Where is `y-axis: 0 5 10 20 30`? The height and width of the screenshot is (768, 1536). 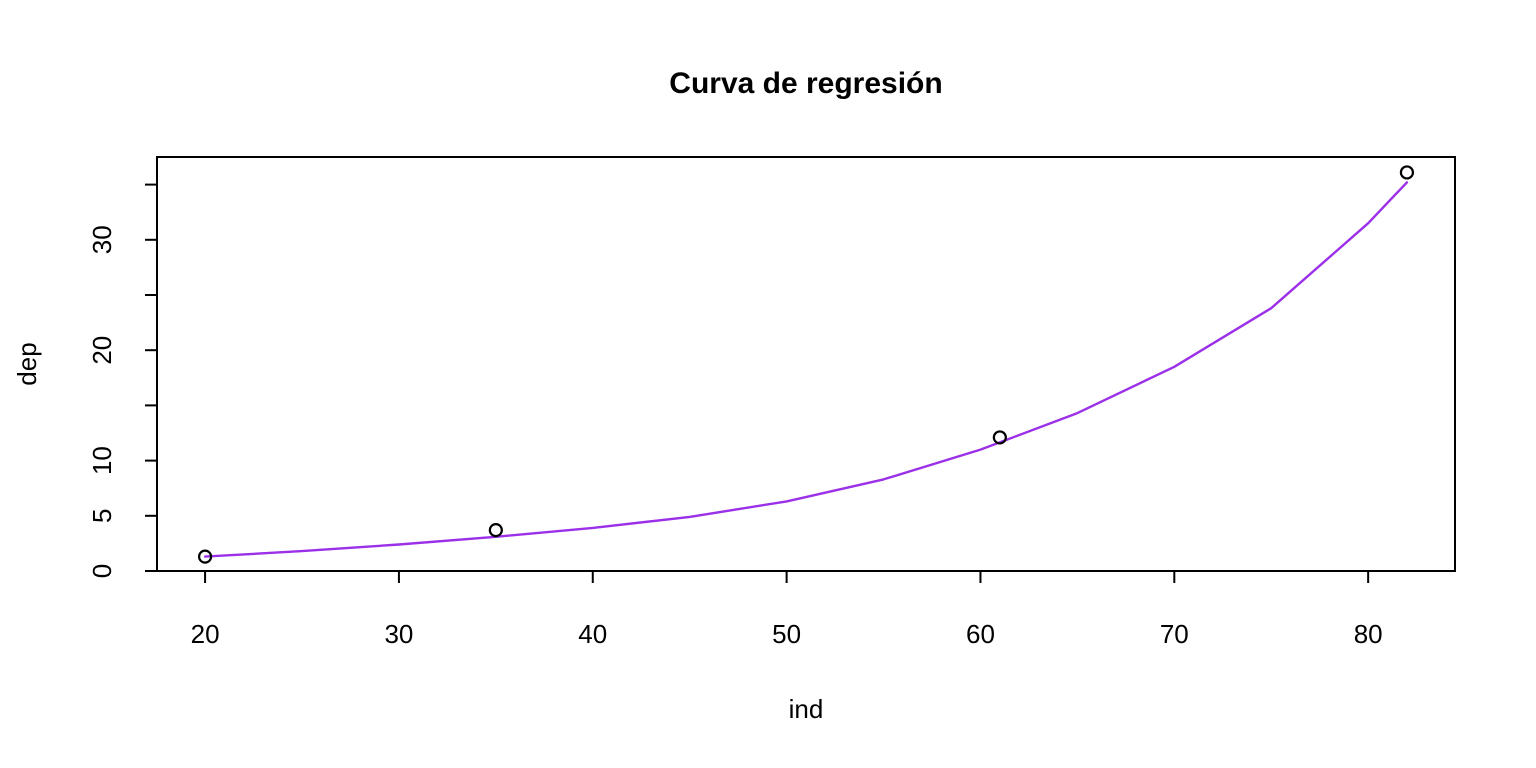
y-axis: 0 5 10 20 30 is located at coordinates (122, 380).